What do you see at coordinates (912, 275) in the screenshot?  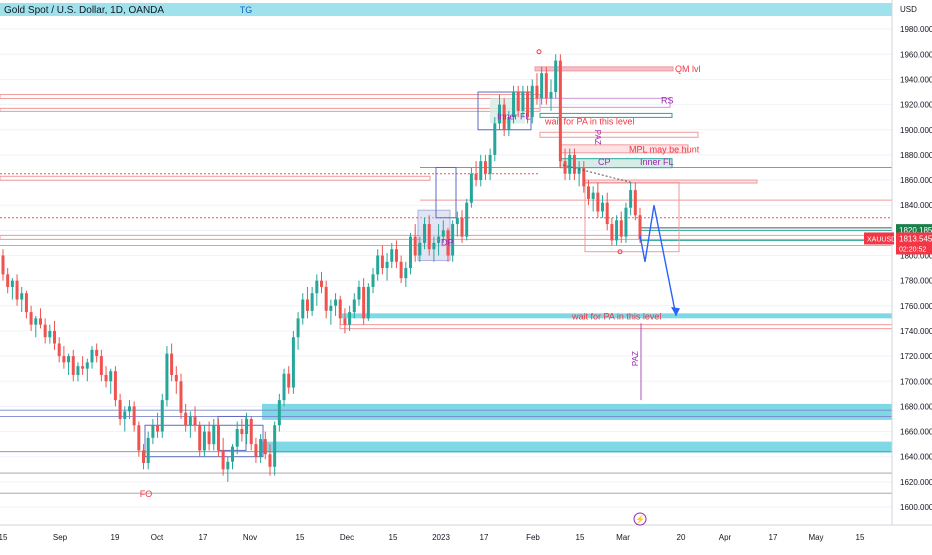 I see `price-axis-background` at bounding box center [912, 275].